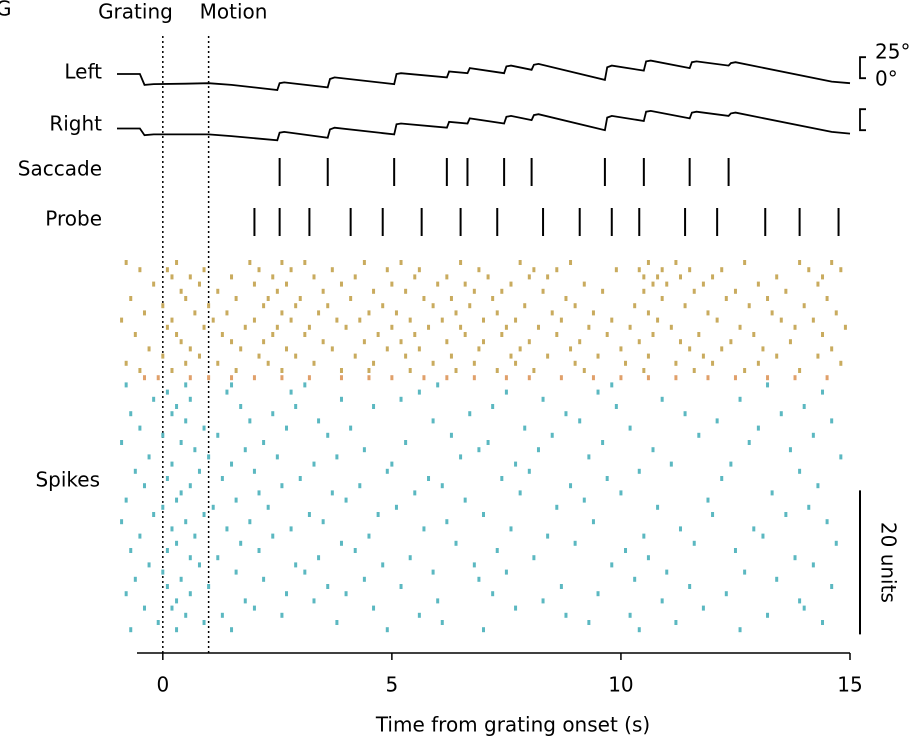 The width and height of the screenshot is (917, 741). What do you see at coordinates (862, 120) in the screenshot?
I see `scale-bracket` at bounding box center [862, 120].